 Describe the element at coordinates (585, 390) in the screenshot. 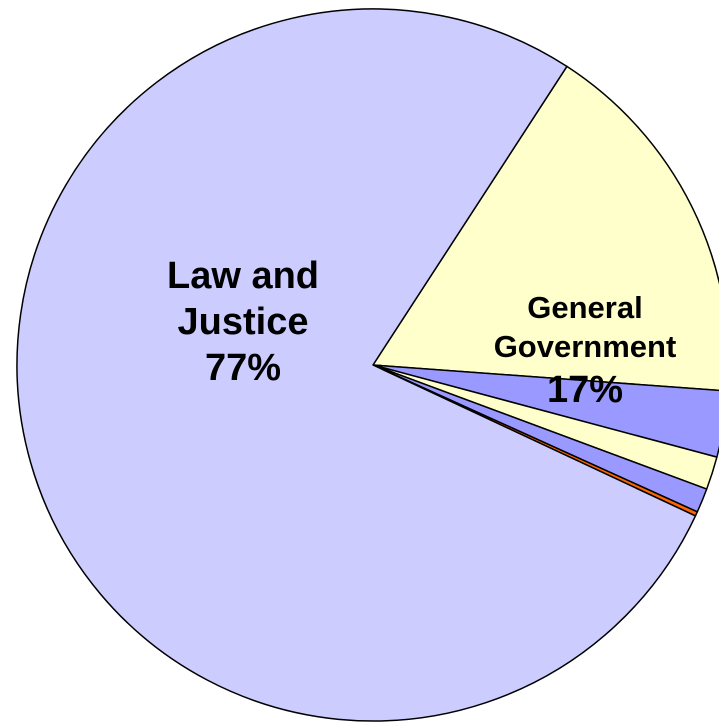

I see `slice-value-0: 17%` at that location.